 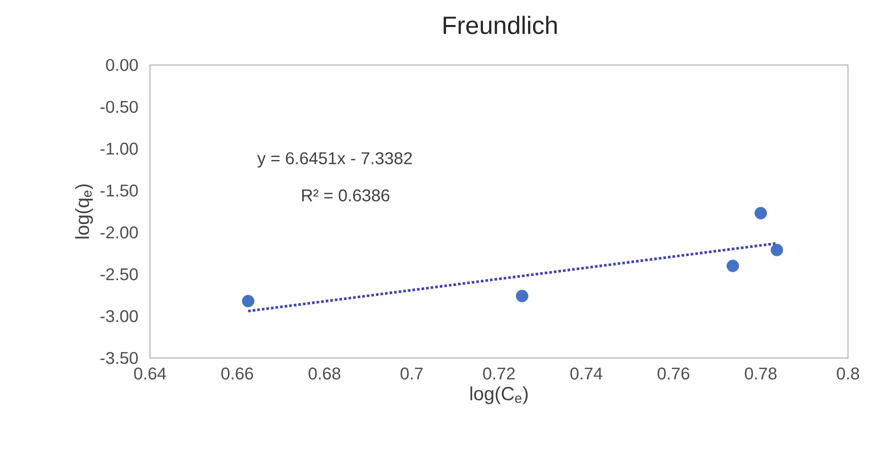 I want to click on x-axis-title: log(C$_{e}$), so click(x=499, y=395).